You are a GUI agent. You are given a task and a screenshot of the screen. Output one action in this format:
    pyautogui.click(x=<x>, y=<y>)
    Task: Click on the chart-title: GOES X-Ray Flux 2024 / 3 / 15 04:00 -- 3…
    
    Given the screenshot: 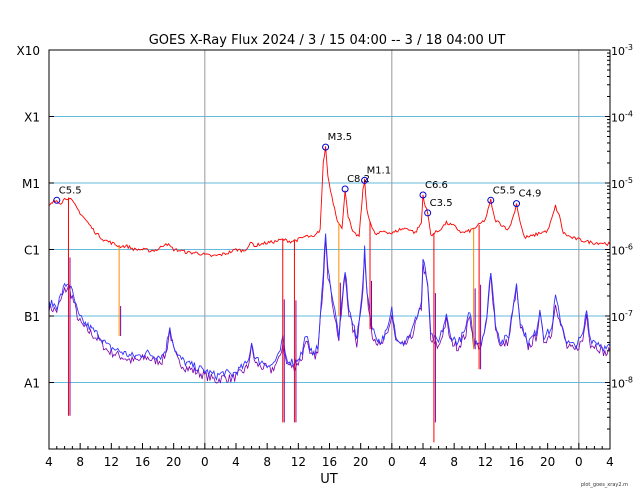 What is the action you would take?
    pyautogui.click(x=327, y=40)
    